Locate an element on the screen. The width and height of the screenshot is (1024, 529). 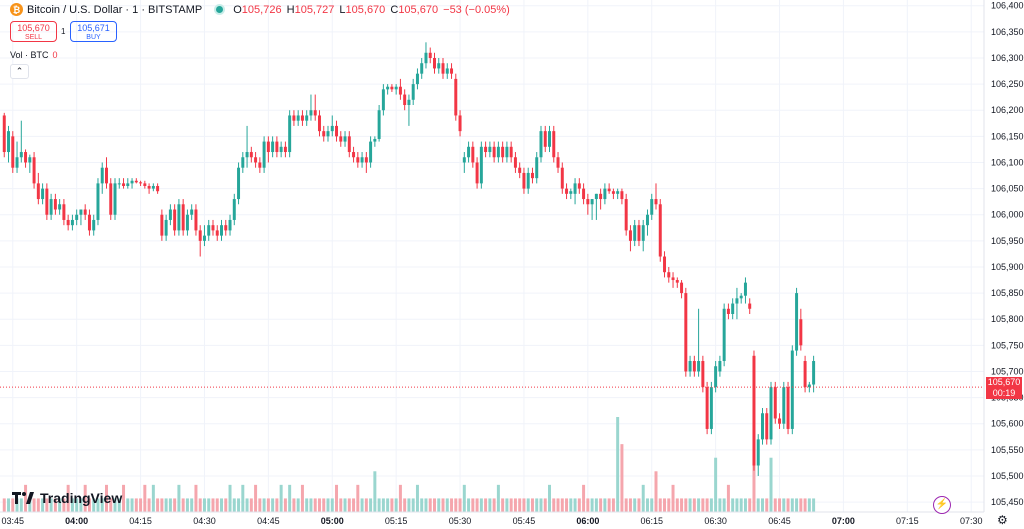
buy-button: 105,671 BUY is located at coordinates (93, 31).